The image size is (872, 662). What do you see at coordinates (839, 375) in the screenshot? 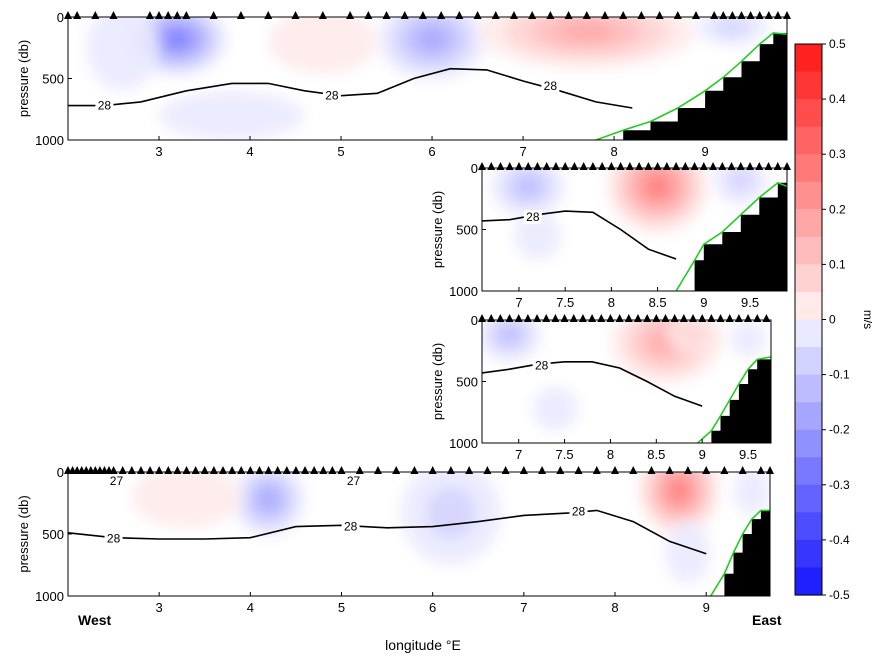
I see `colorbar-tick-label: -0.1` at bounding box center [839, 375].